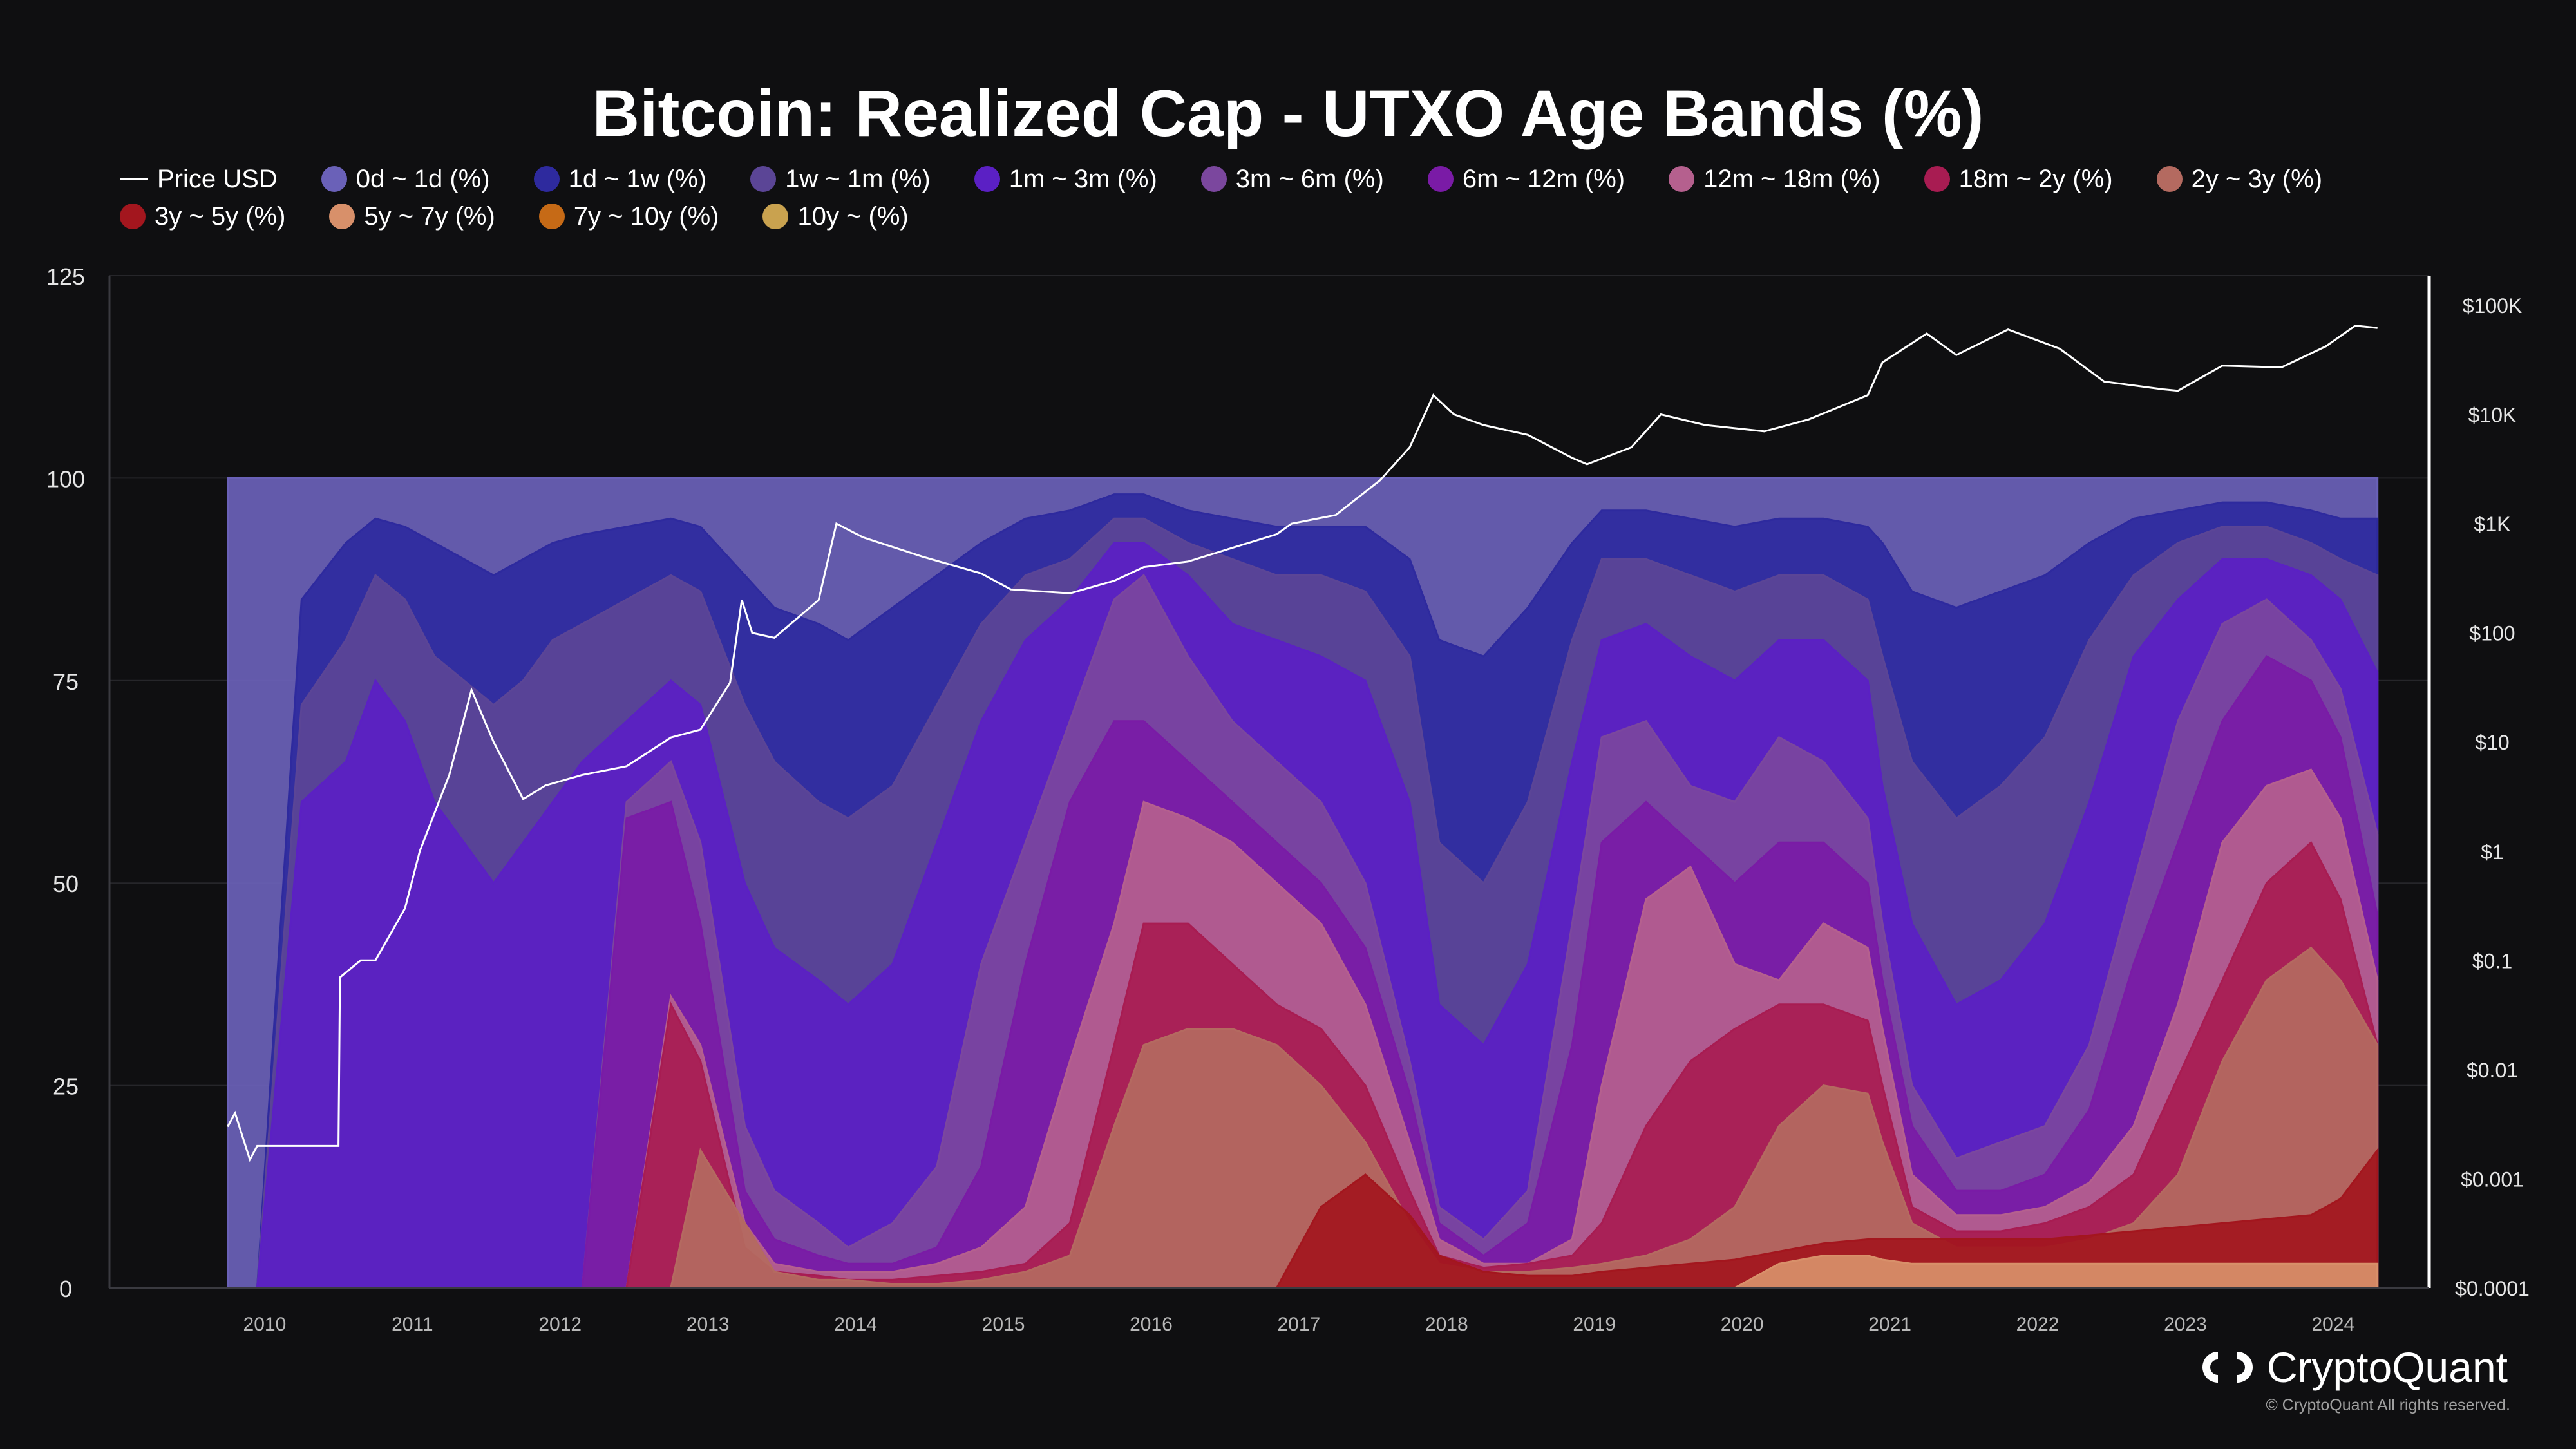 The width and height of the screenshot is (2576, 1449). I want to click on legend-item: 3m ~ 6m (%), so click(1292, 178).